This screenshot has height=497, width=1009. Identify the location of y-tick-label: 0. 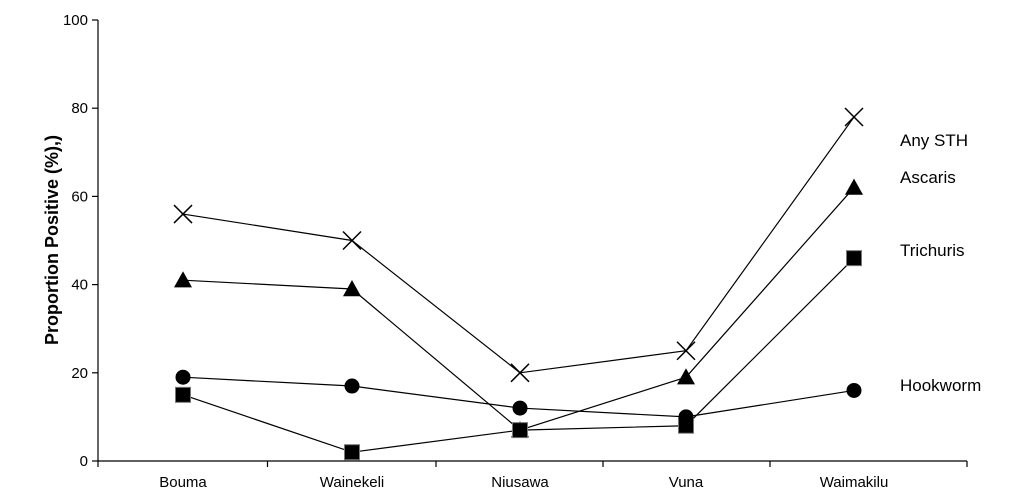
(84, 461).